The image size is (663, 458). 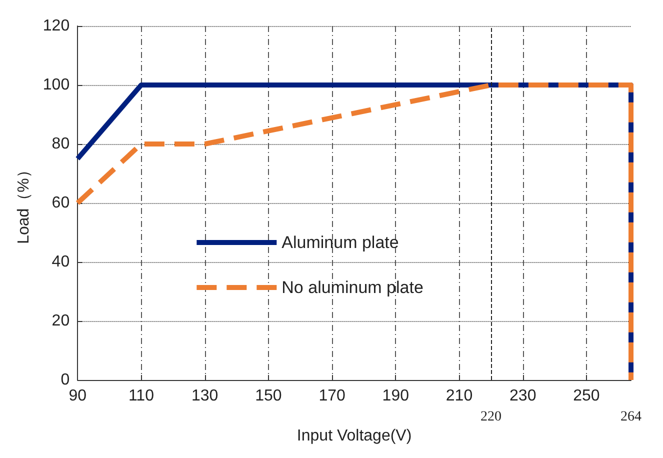 What do you see at coordinates (61, 144) in the screenshot?
I see `y-tick-label: 80` at bounding box center [61, 144].